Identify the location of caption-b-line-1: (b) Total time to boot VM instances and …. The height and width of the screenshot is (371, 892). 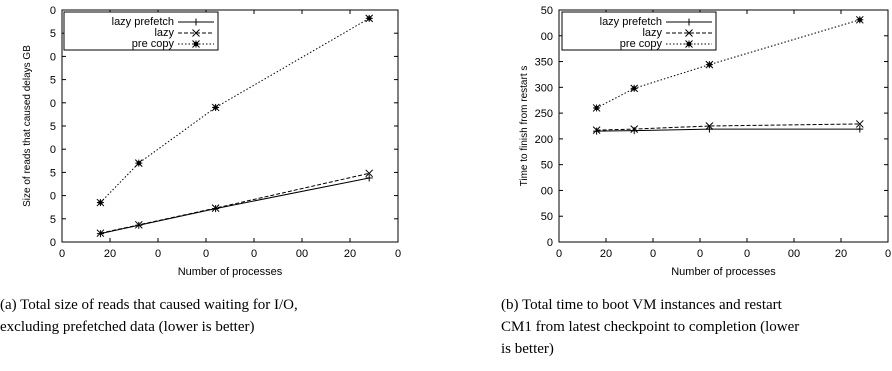
(642, 305).